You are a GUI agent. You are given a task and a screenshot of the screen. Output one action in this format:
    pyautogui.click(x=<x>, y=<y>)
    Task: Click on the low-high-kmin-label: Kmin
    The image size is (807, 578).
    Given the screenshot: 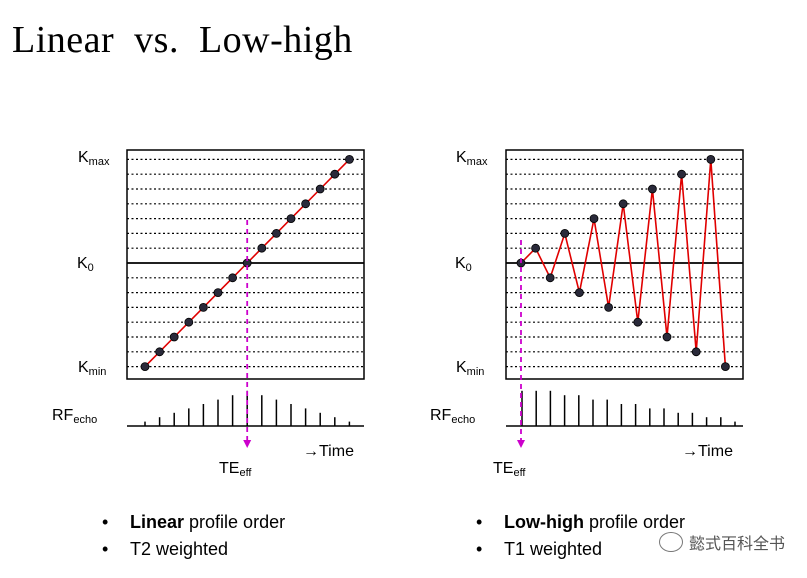 What is the action you would take?
    pyautogui.click(x=470, y=368)
    